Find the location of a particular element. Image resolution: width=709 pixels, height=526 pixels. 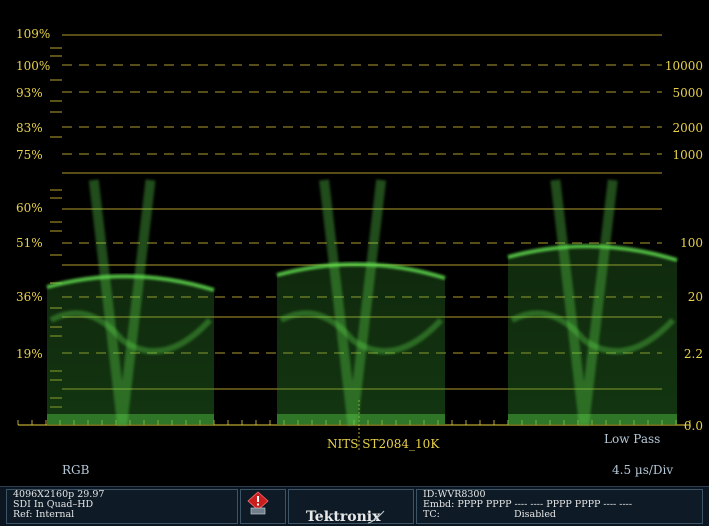

nits-label-20: 20 is located at coordinates (695, 297).